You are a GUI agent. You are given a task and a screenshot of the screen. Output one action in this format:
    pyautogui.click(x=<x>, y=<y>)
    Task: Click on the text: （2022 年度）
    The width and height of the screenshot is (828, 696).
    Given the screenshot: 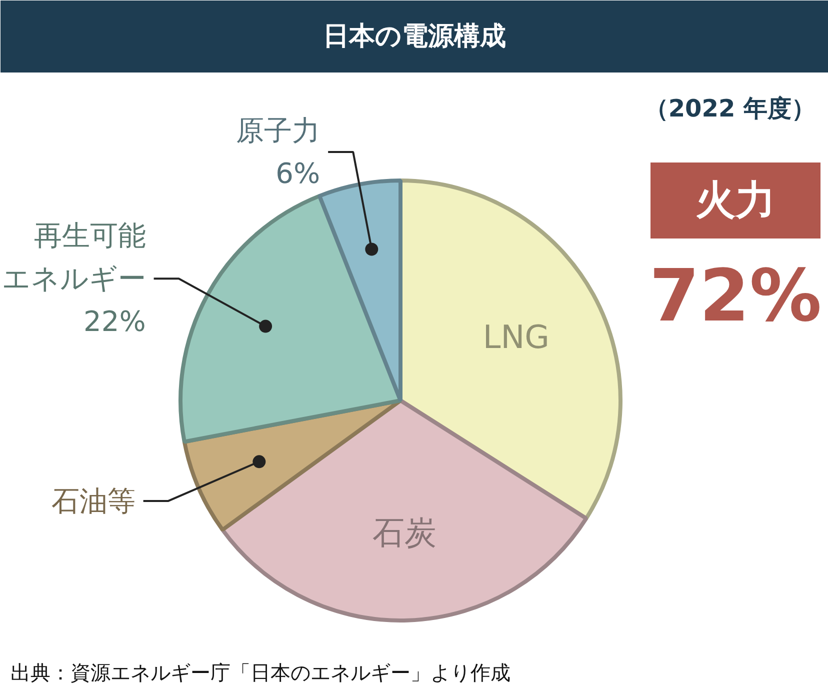 What is the action you would take?
    pyautogui.click(x=730, y=108)
    